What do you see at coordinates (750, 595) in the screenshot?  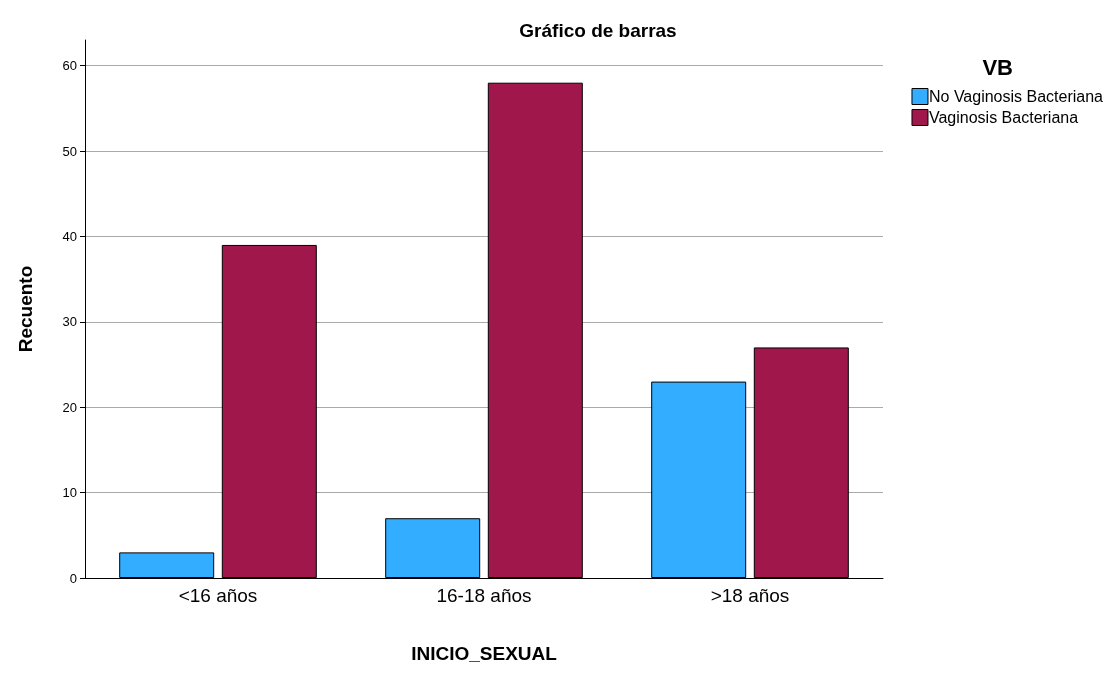 I see `x-tick-label: >18 años` at bounding box center [750, 595].